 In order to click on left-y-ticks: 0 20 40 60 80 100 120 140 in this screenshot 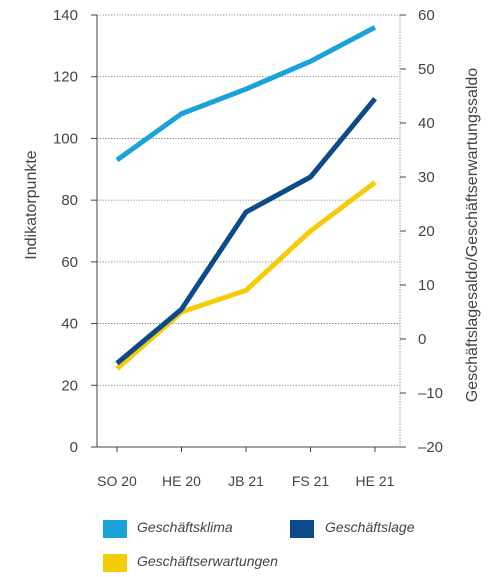, I will do `click(75, 231)`.